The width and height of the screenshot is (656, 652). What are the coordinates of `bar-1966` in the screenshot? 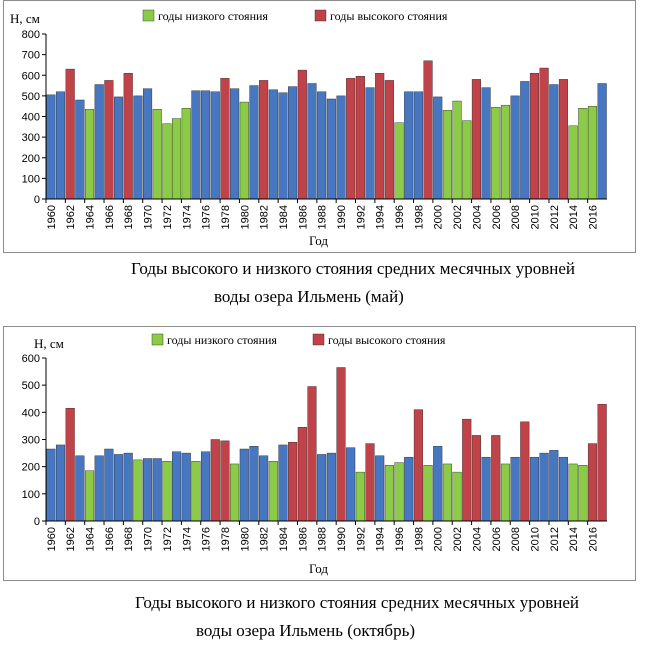 It's located at (109, 140).